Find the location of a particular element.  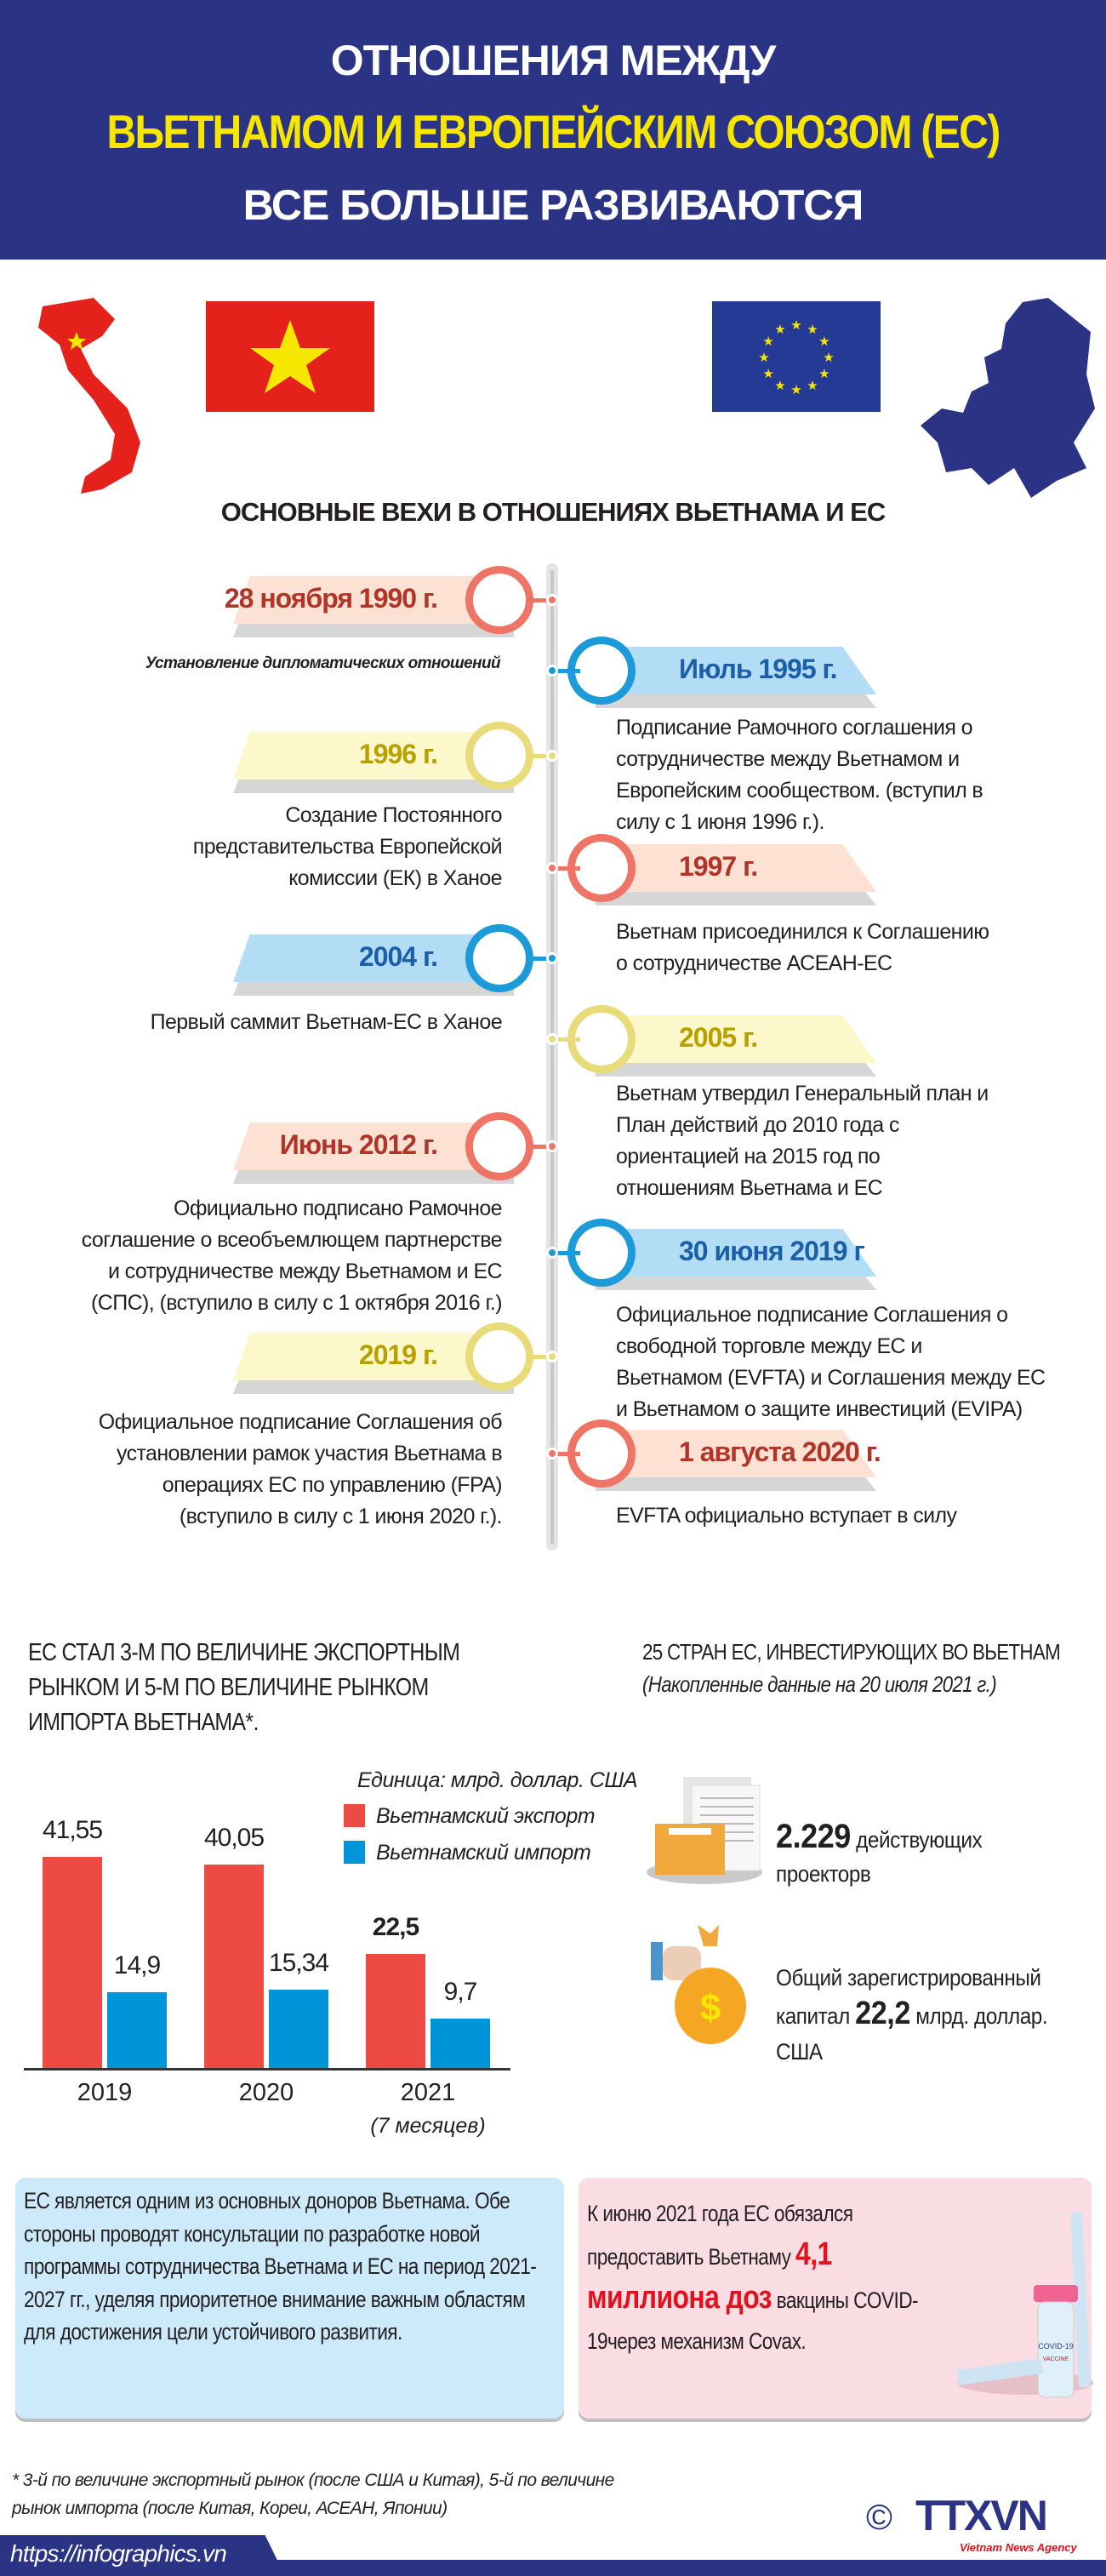

logo-subtitle: Vietnam News Agency is located at coordinates (1018, 2547).